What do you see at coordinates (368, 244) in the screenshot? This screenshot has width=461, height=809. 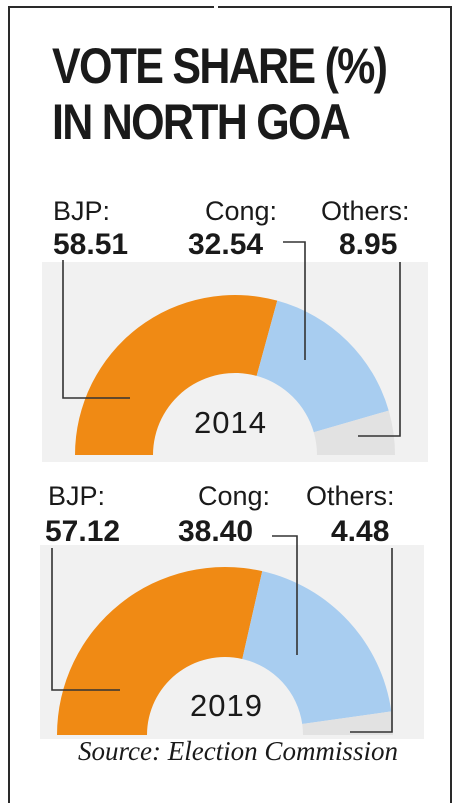 I see `value-others-2014: 8.95` at bounding box center [368, 244].